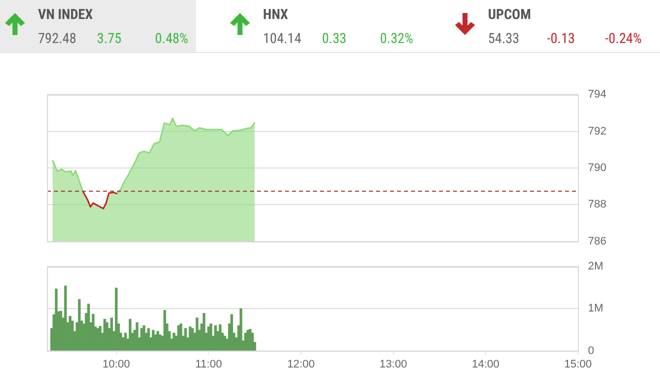 Image resolution: width=660 pixels, height=374 pixels. Describe the element at coordinates (561, 39) in the screenshot. I see `text: -0.13` at that location.